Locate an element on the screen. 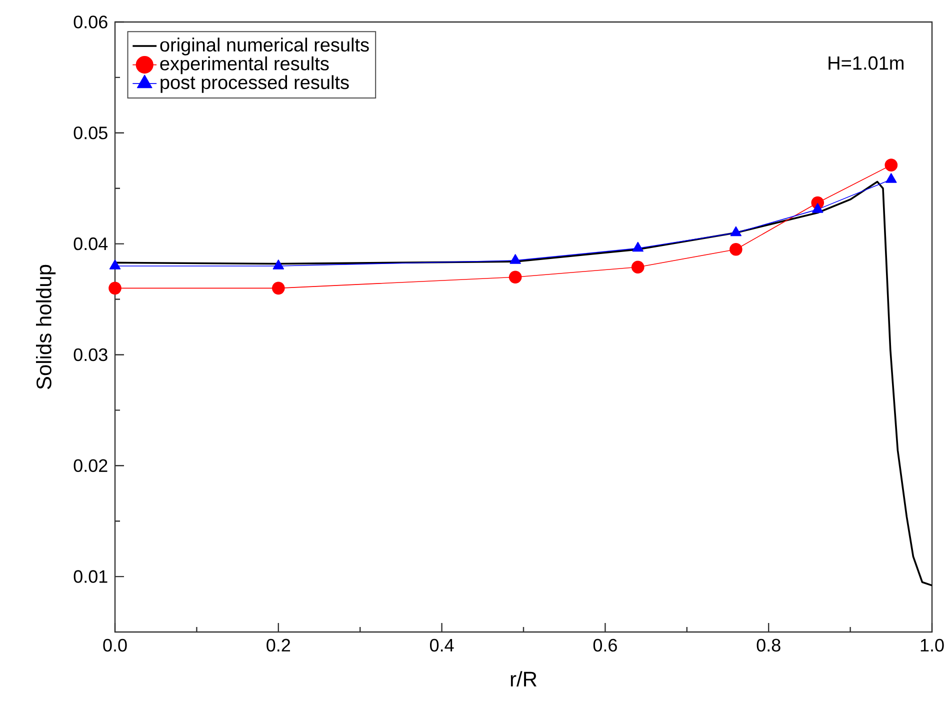 The image size is (951, 713). x-tick-label: 0.4 is located at coordinates (442, 645).